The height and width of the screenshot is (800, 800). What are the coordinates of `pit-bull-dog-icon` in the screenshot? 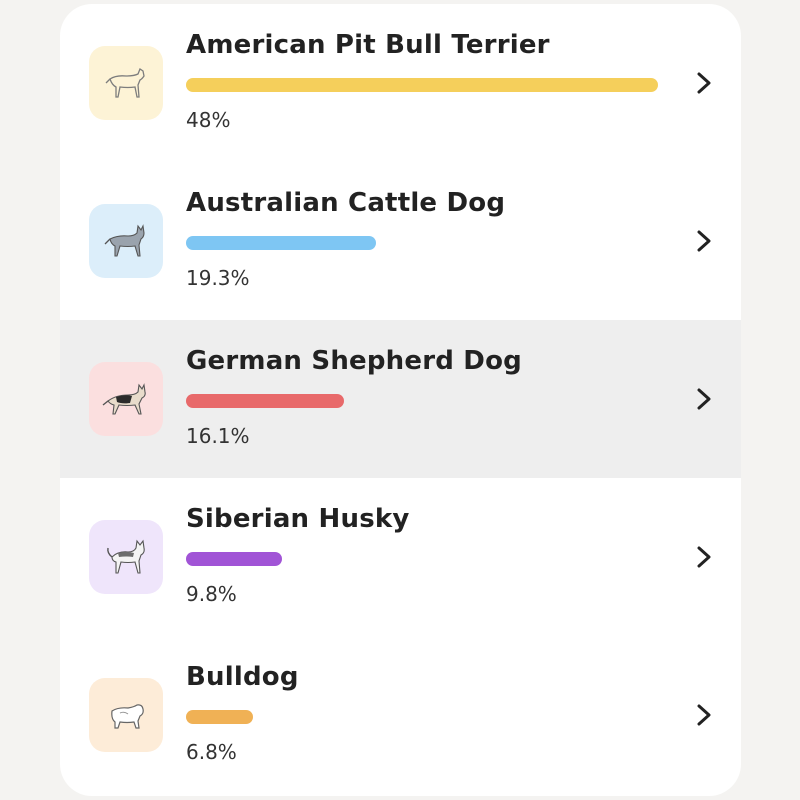 It's located at (125, 83).